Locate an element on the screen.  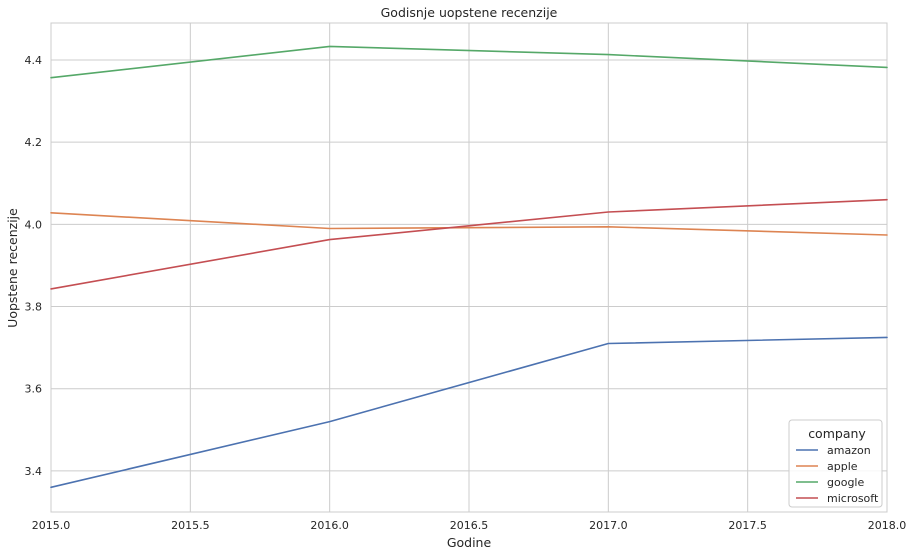
legend-box is located at coordinates (835, 463).